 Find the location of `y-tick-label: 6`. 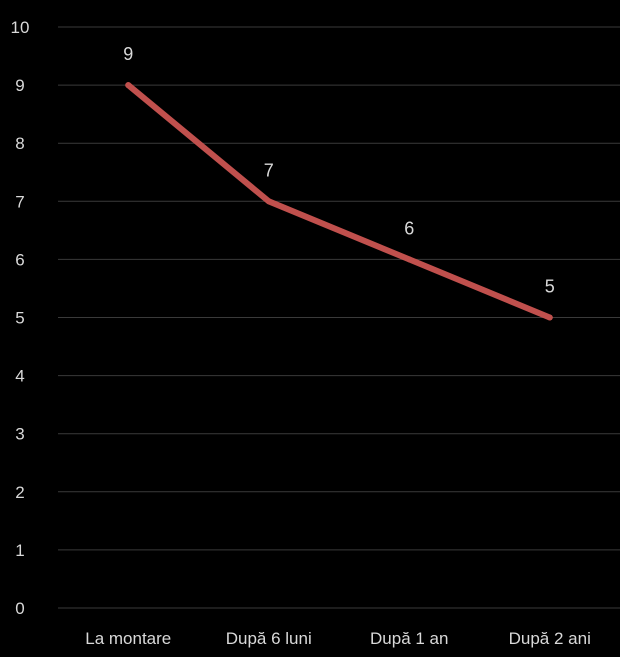

y-tick-label: 6 is located at coordinates (19, 259).